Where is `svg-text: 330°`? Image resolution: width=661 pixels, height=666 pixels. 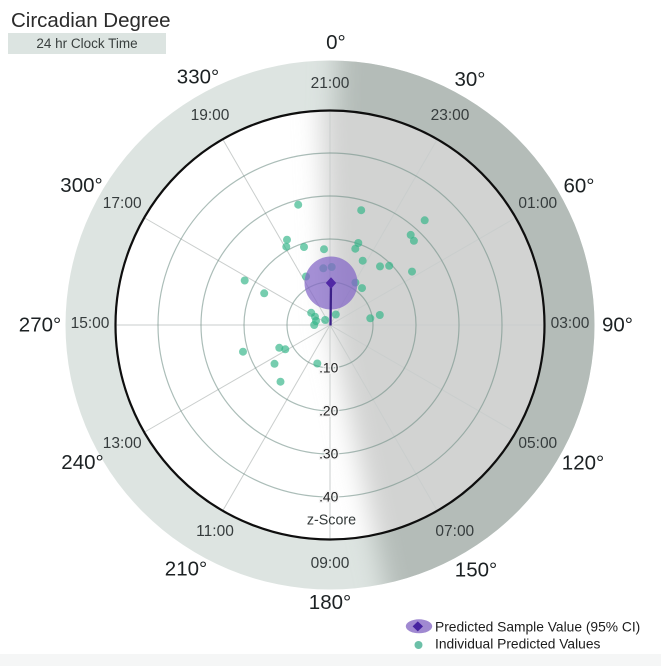 svg-text: 330° is located at coordinates (198, 77).